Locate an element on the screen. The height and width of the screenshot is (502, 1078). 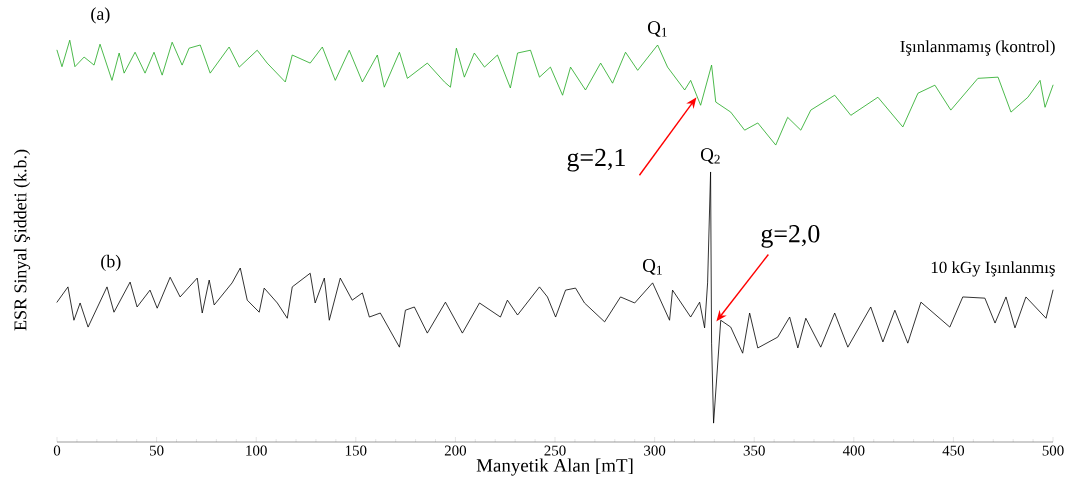
text: (a) is located at coordinates (100, 15).